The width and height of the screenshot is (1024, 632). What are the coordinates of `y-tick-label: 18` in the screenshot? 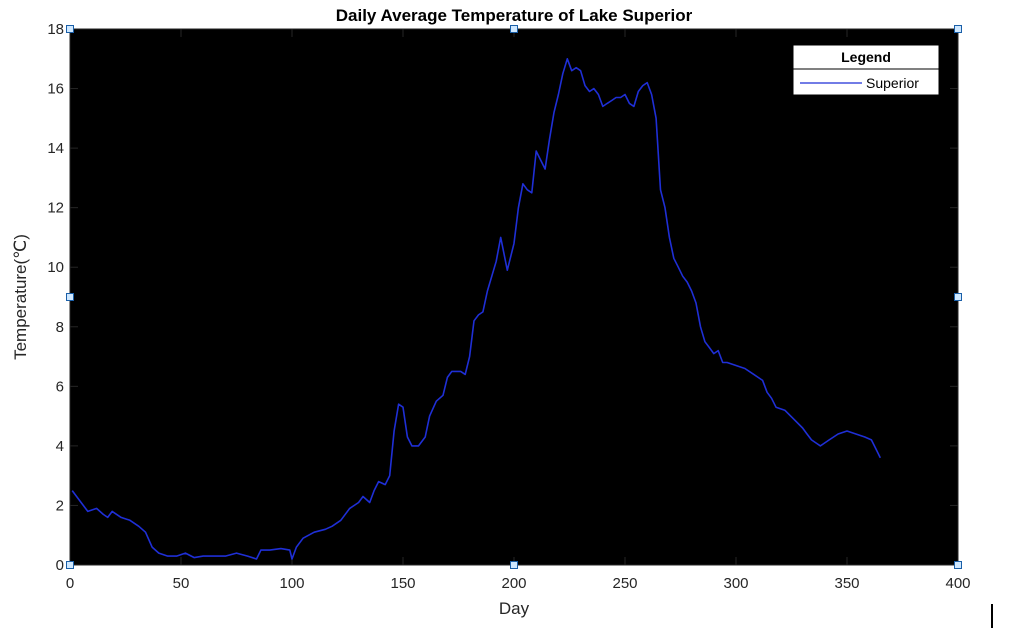 It's located at (55, 29).